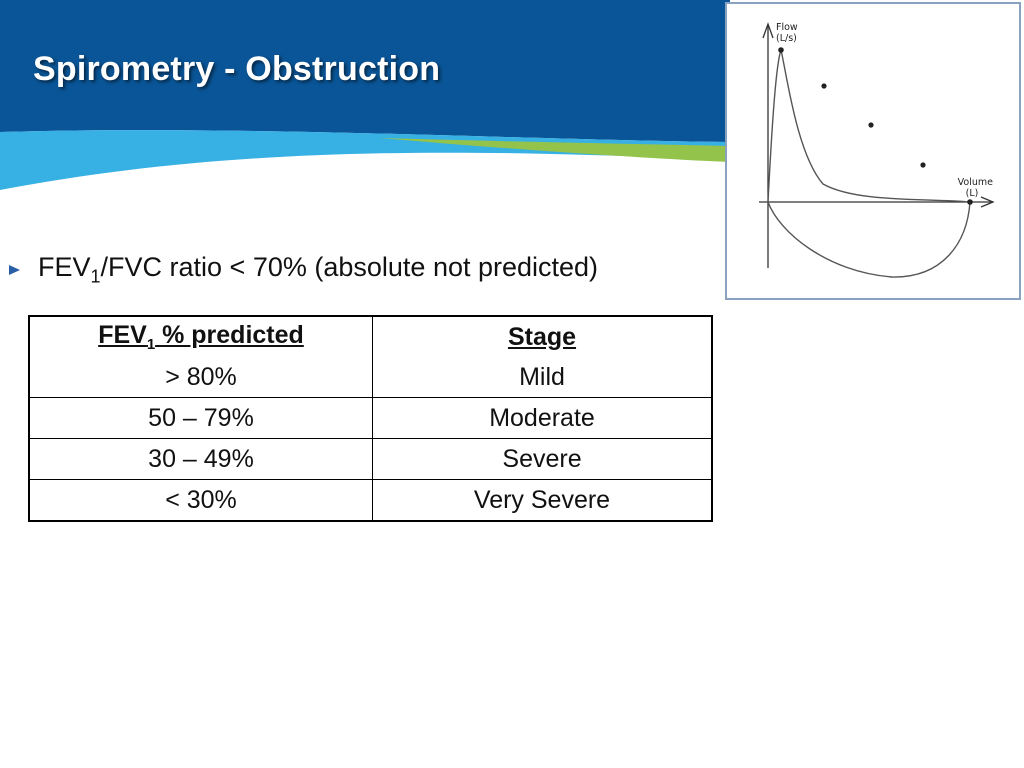  I want to click on expiratory-flow-curve, so click(869, 125).